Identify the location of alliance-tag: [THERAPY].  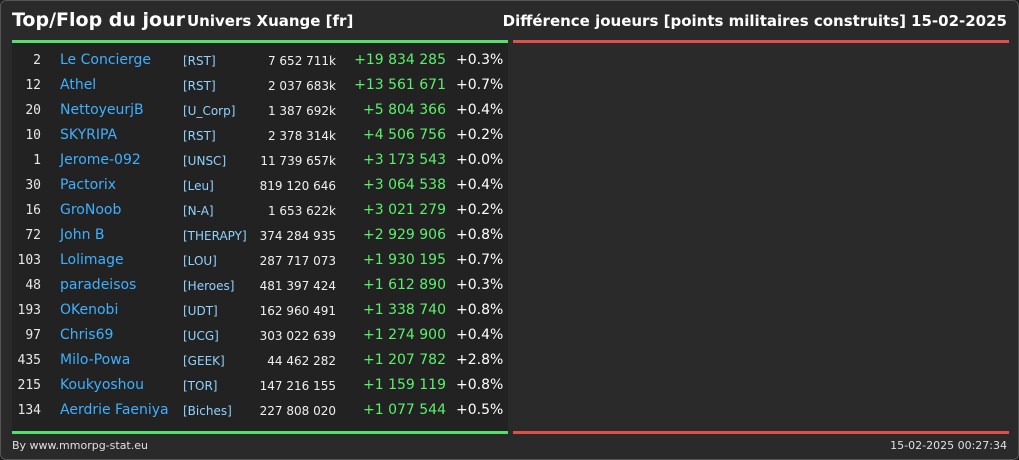
(215, 236).